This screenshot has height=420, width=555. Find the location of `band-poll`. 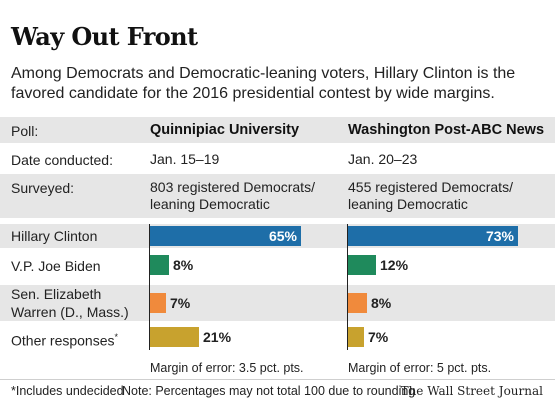

band-poll is located at coordinates (277, 130).